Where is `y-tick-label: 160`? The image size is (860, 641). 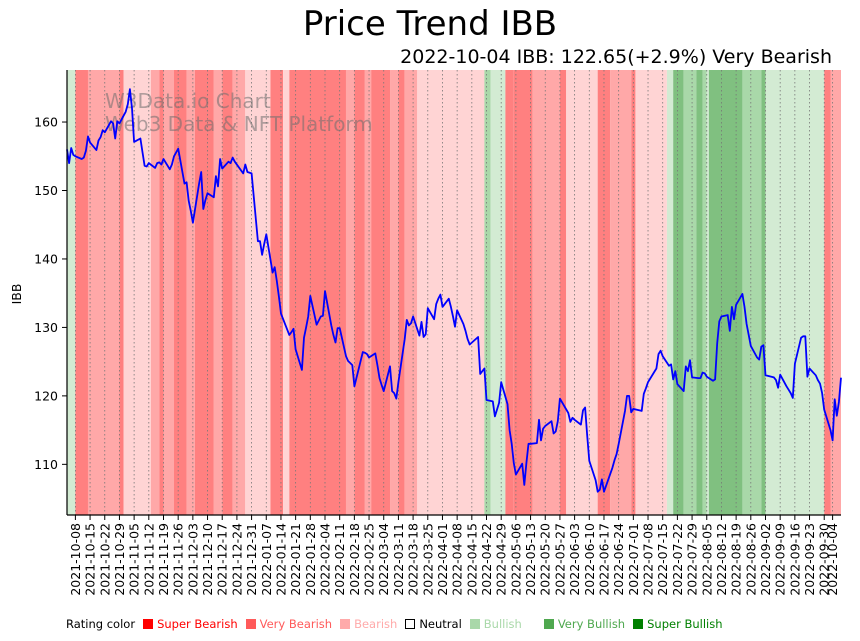
y-tick-label: 160 is located at coordinates (46, 122).